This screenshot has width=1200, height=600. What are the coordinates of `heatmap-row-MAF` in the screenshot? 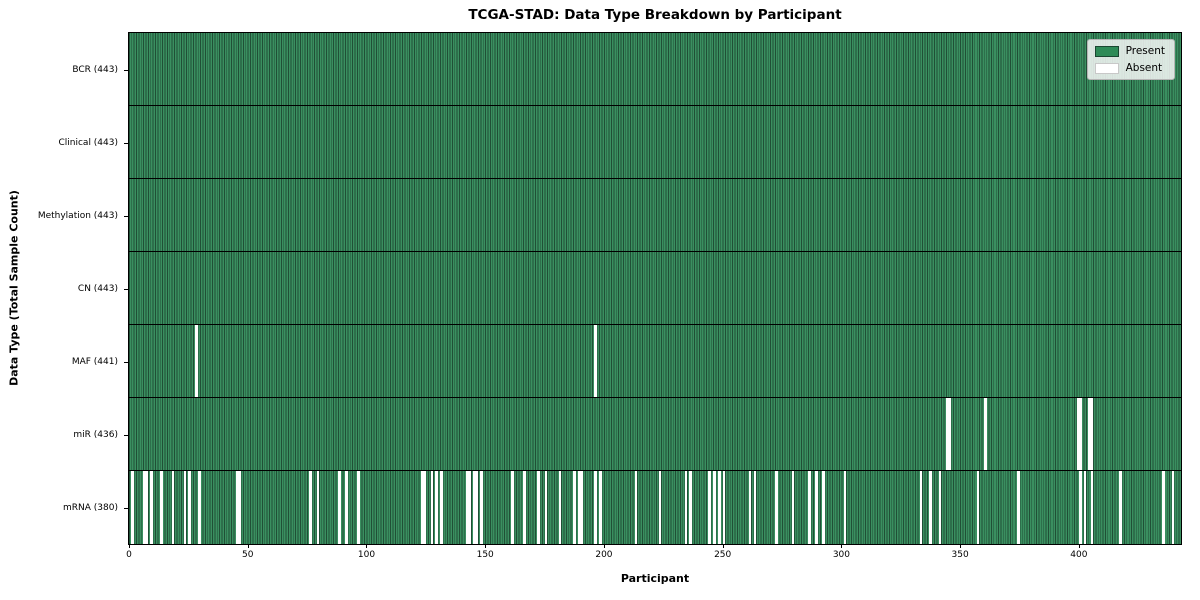 It's located at (655, 361).